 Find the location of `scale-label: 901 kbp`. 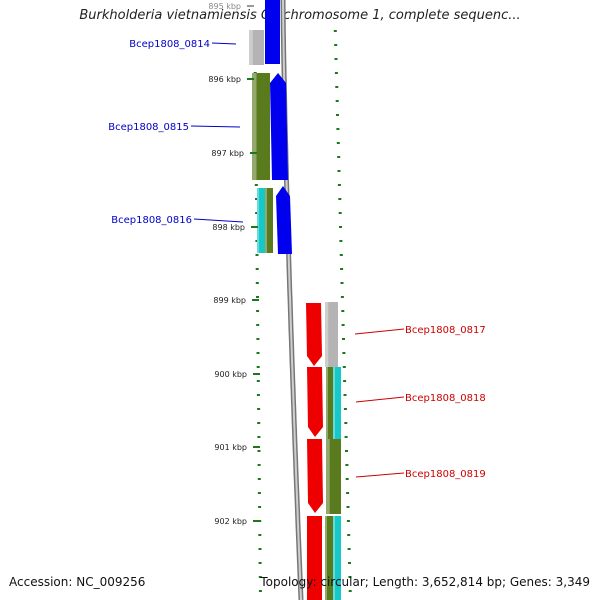

scale-label: 901 kbp is located at coordinates (230, 447).